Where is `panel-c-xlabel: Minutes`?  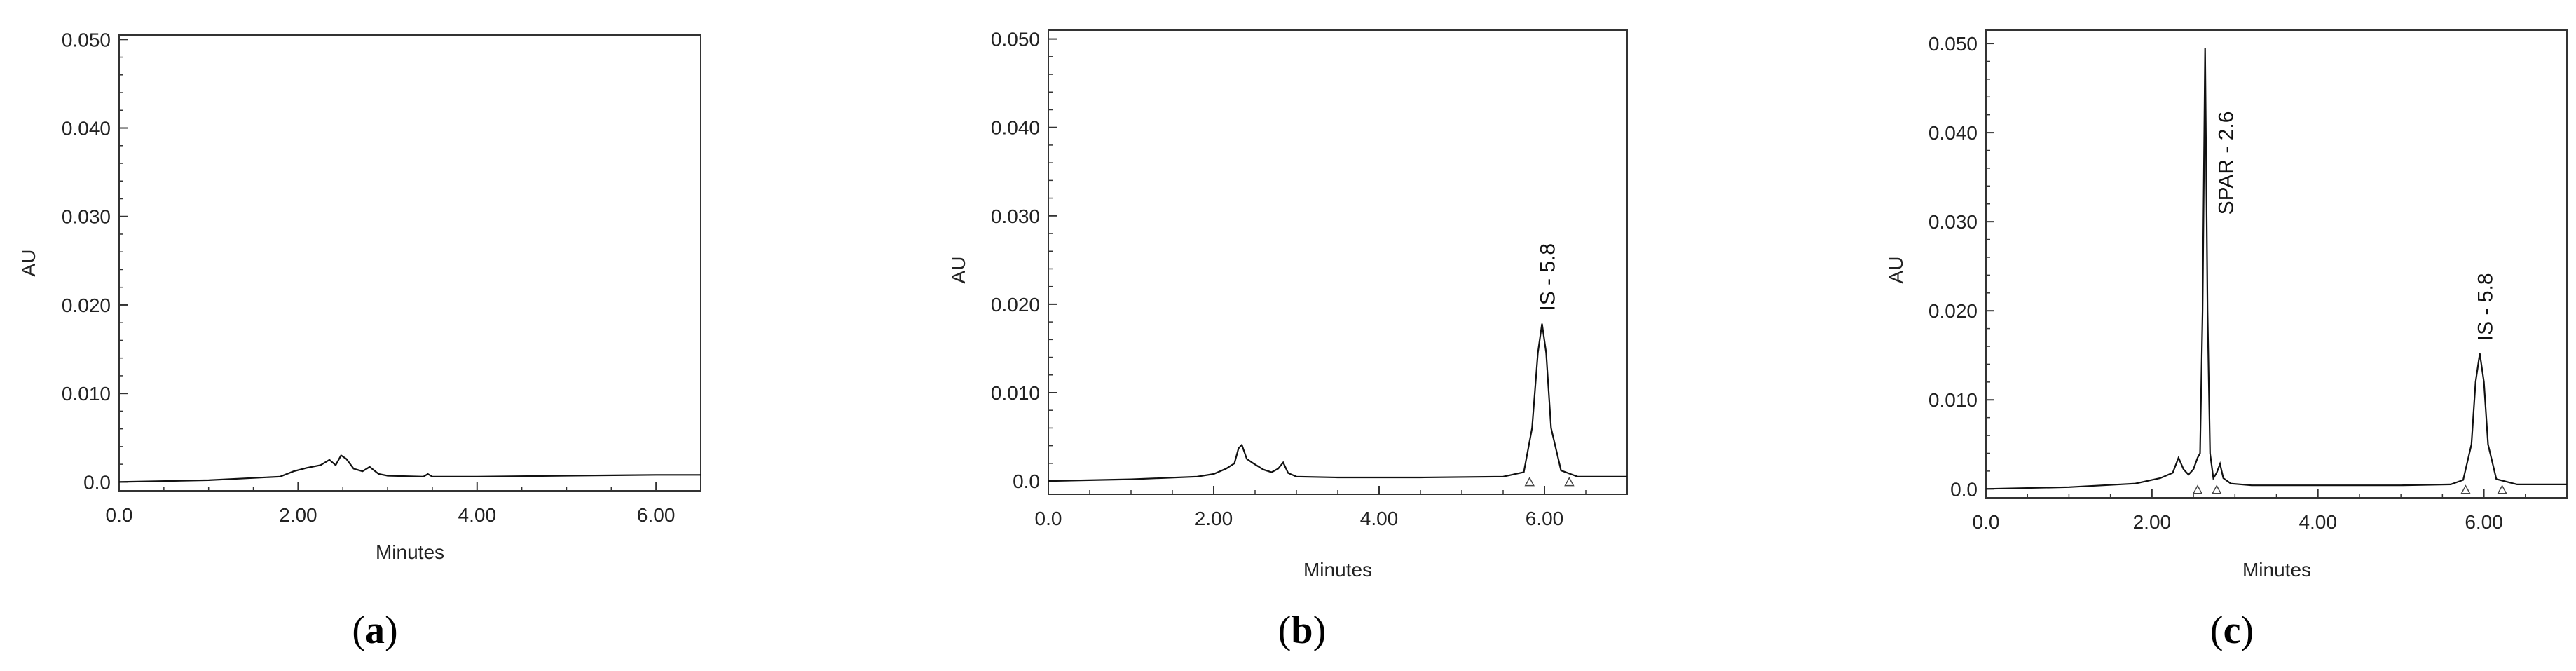 panel-c-xlabel: Minutes is located at coordinates (2276, 570).